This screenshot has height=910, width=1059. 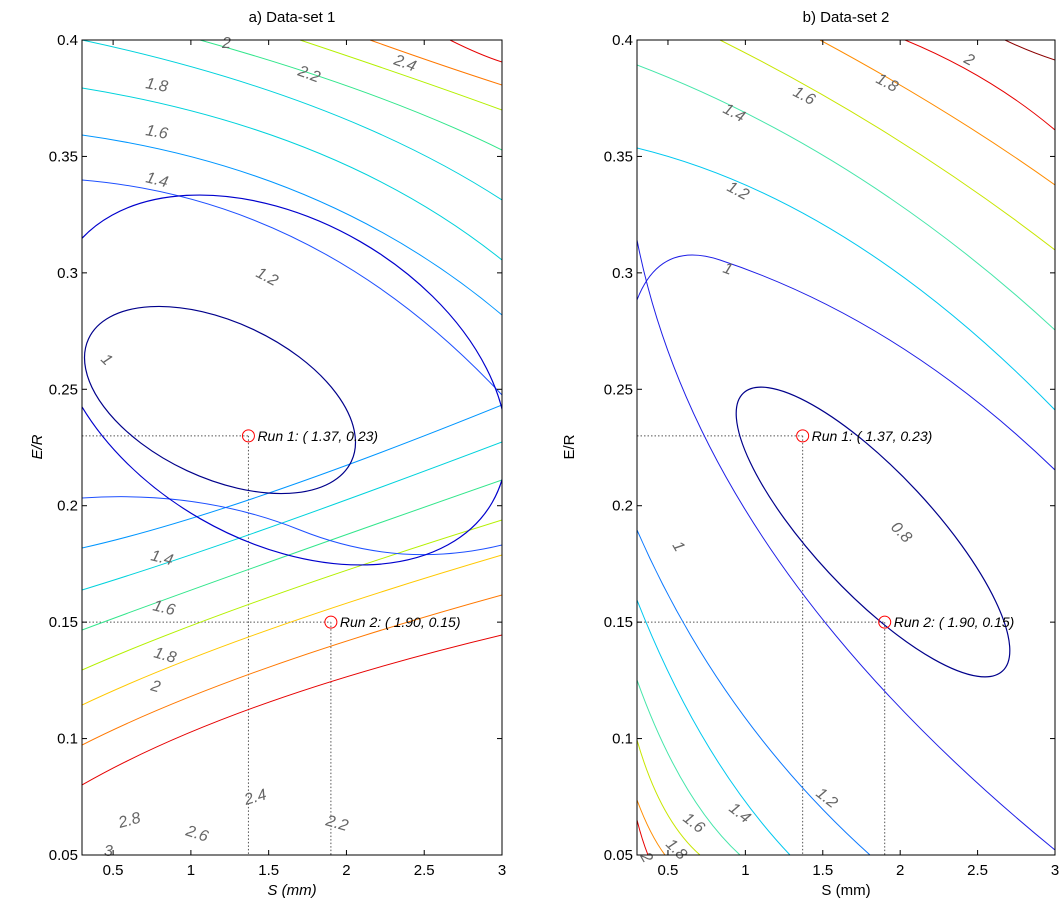 I want to click on contour-level-0.8, so click(x=873, y=532).